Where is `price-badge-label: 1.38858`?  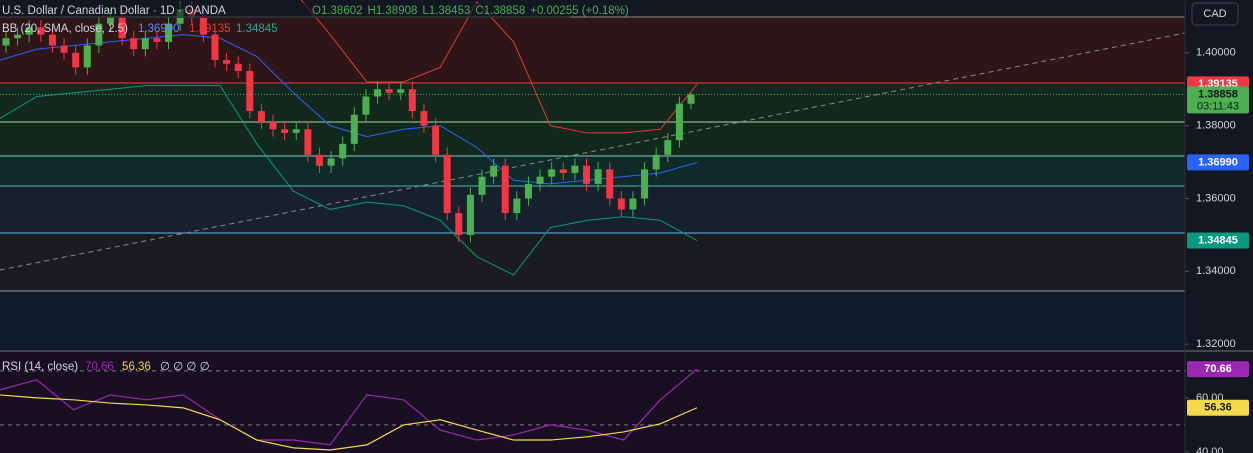 price-badge-label: 1.38858 is located at coordinates (1218, 94).